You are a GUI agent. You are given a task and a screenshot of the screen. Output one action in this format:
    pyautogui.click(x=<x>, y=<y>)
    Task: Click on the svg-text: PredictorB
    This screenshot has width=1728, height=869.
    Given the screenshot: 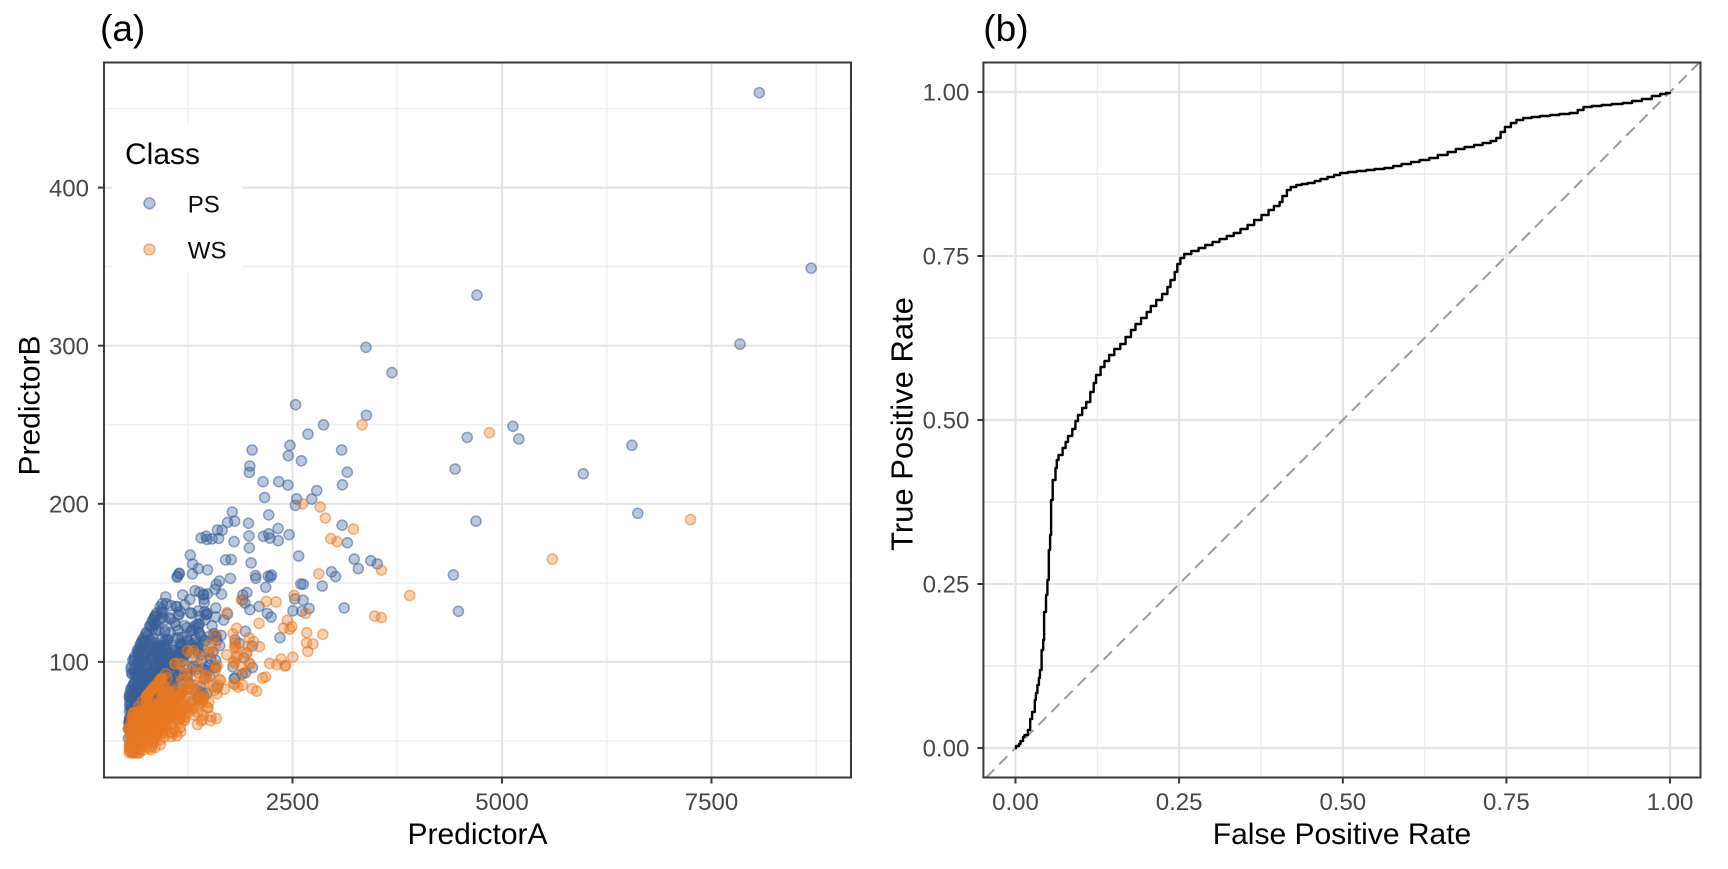 What is the action you would take?
    pyautogui.click(x=30, y=405)
    